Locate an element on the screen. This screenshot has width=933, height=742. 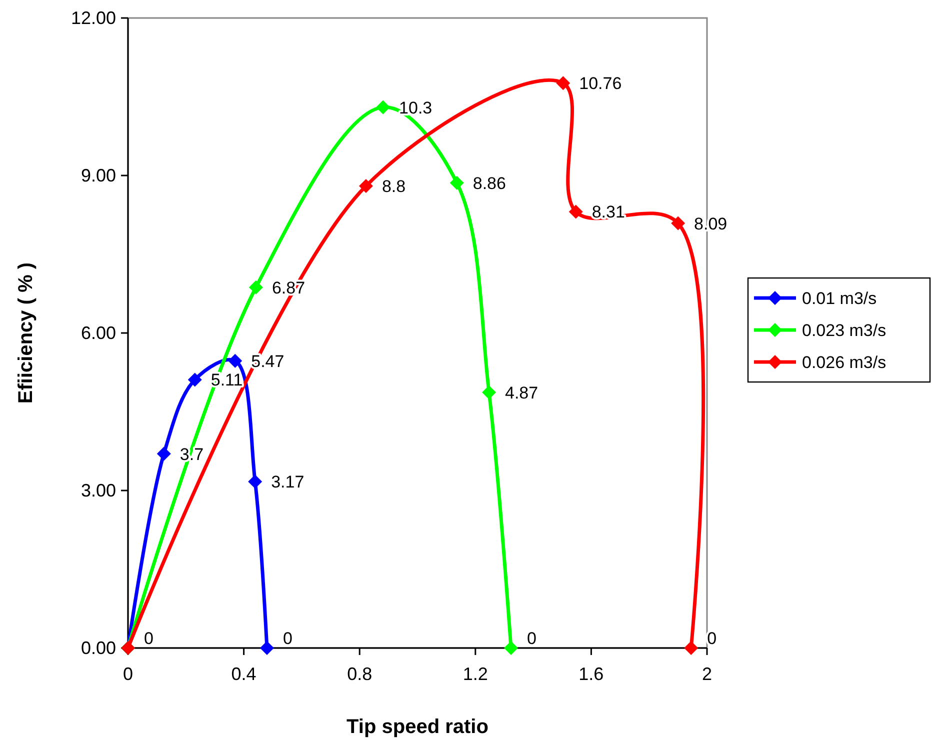
data-label: 10.3 is located at coordinates (415, 108).